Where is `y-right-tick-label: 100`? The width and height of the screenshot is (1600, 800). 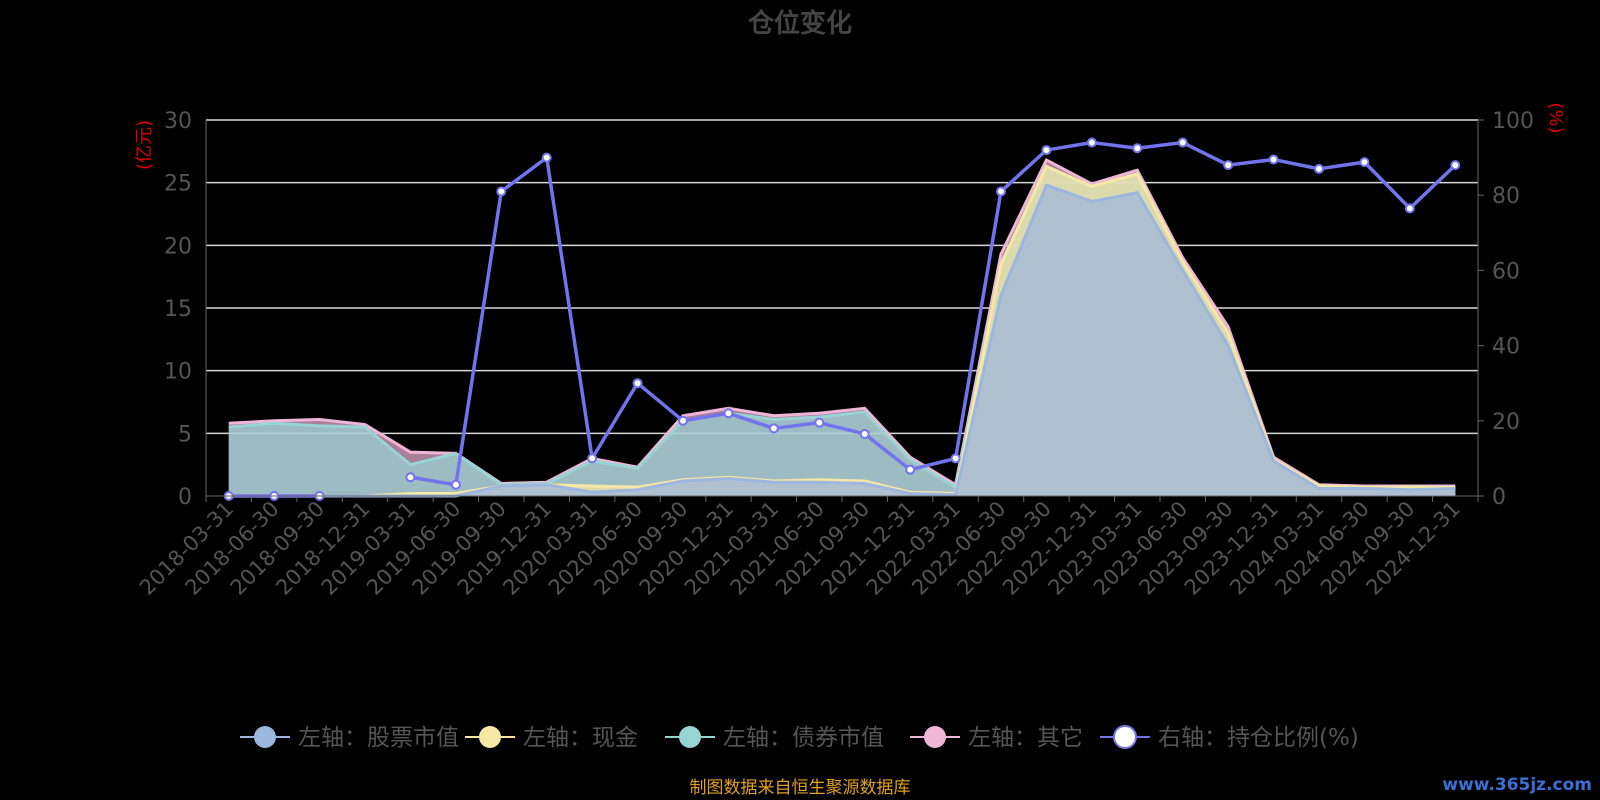 y-right-tick-label: 100 is located at coordinates (1513, 121).